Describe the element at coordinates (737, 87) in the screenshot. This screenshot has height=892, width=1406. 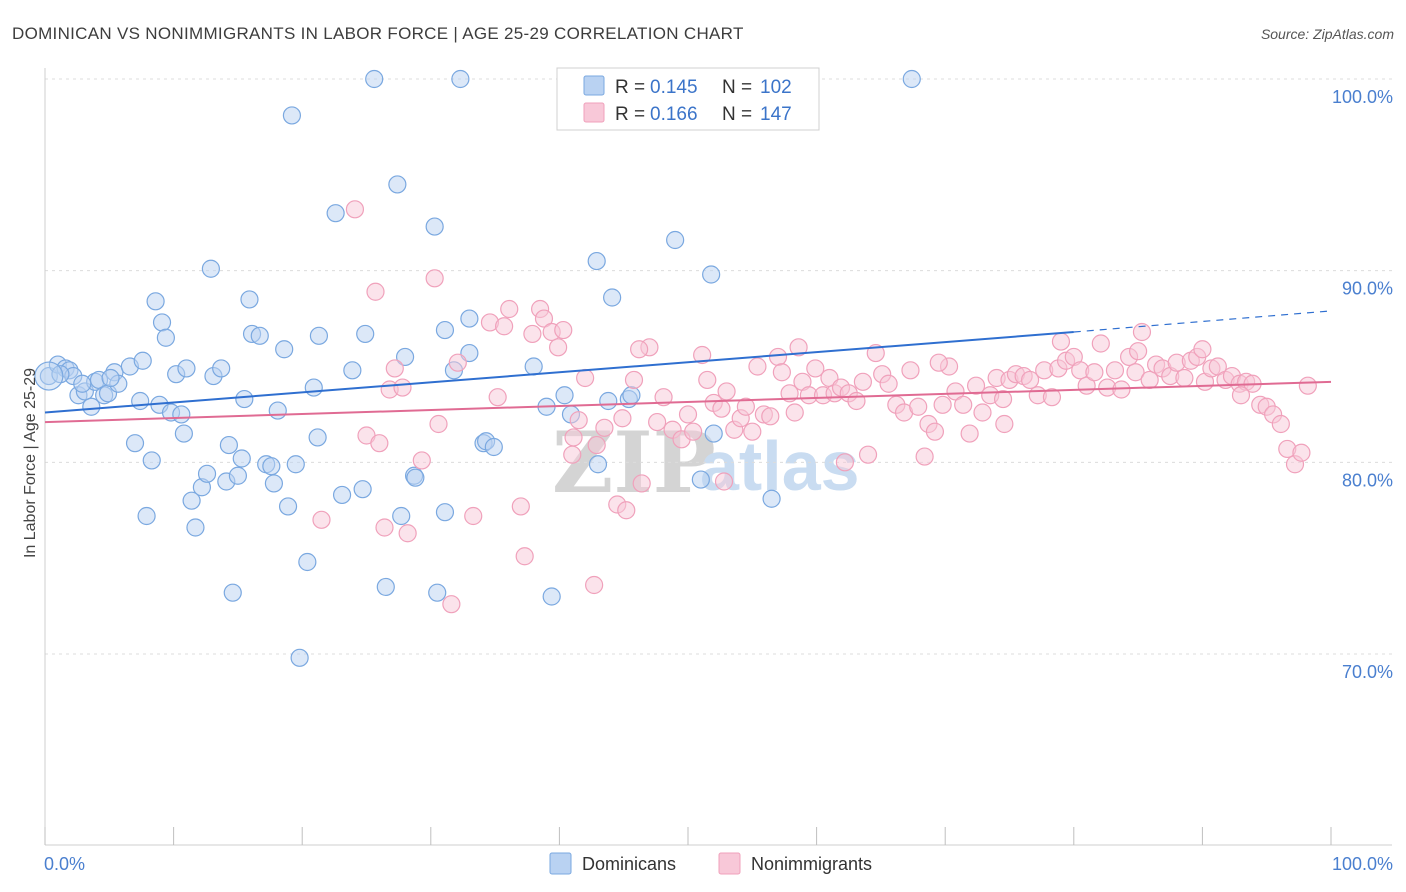
I see `legend-n-label-dominicans: N =` at that location.